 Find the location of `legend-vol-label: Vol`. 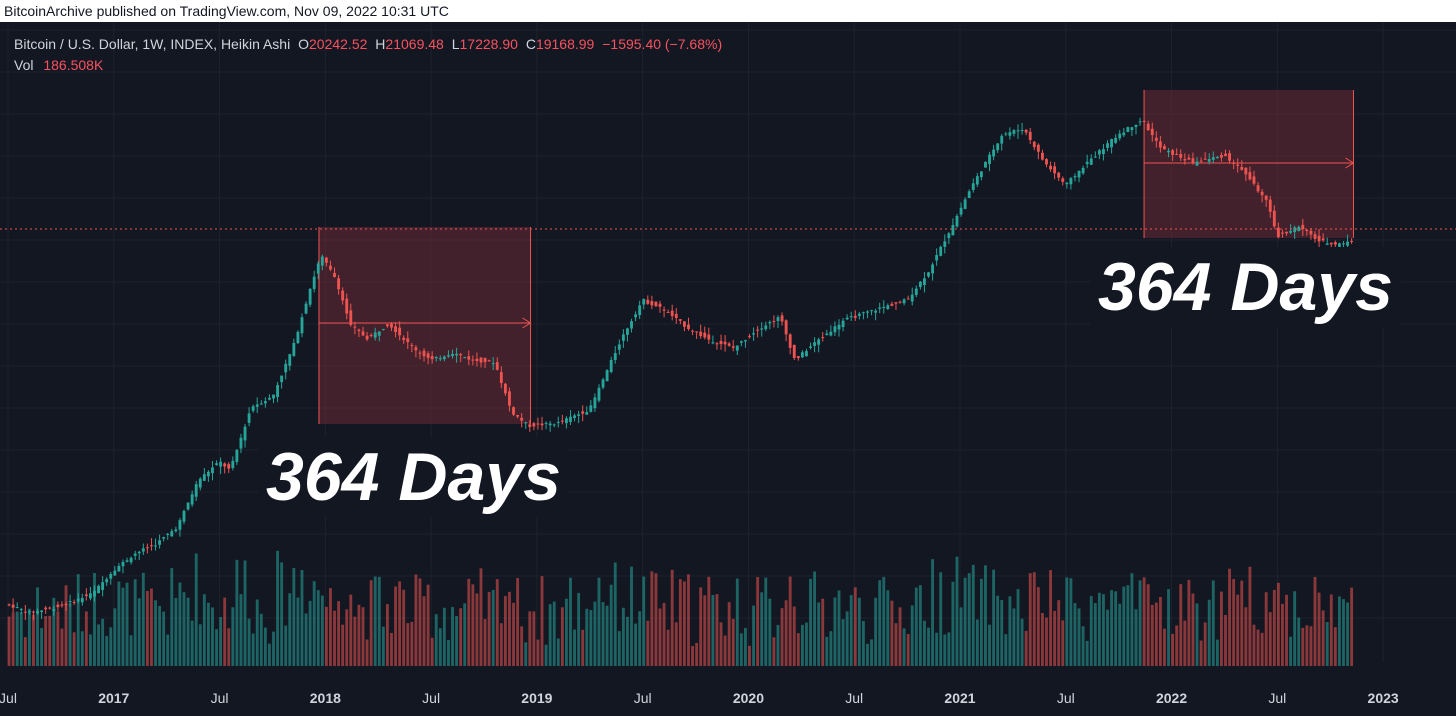

legend-vol-label: Vol is located at coordinates (24, 65).